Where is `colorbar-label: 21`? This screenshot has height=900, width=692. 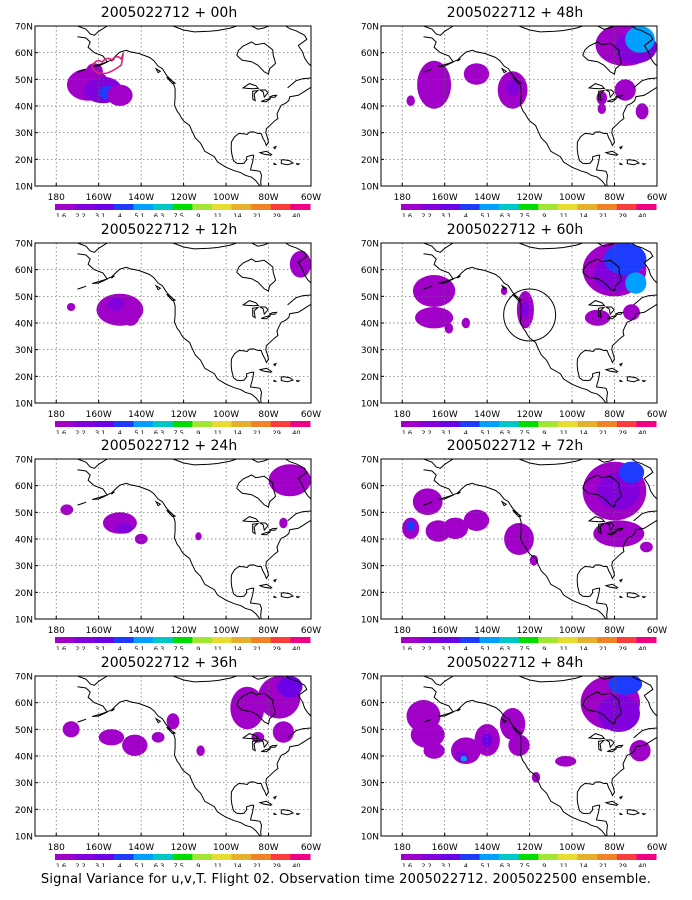 colorbar-label: 21 is located at coordinates (257, 431).